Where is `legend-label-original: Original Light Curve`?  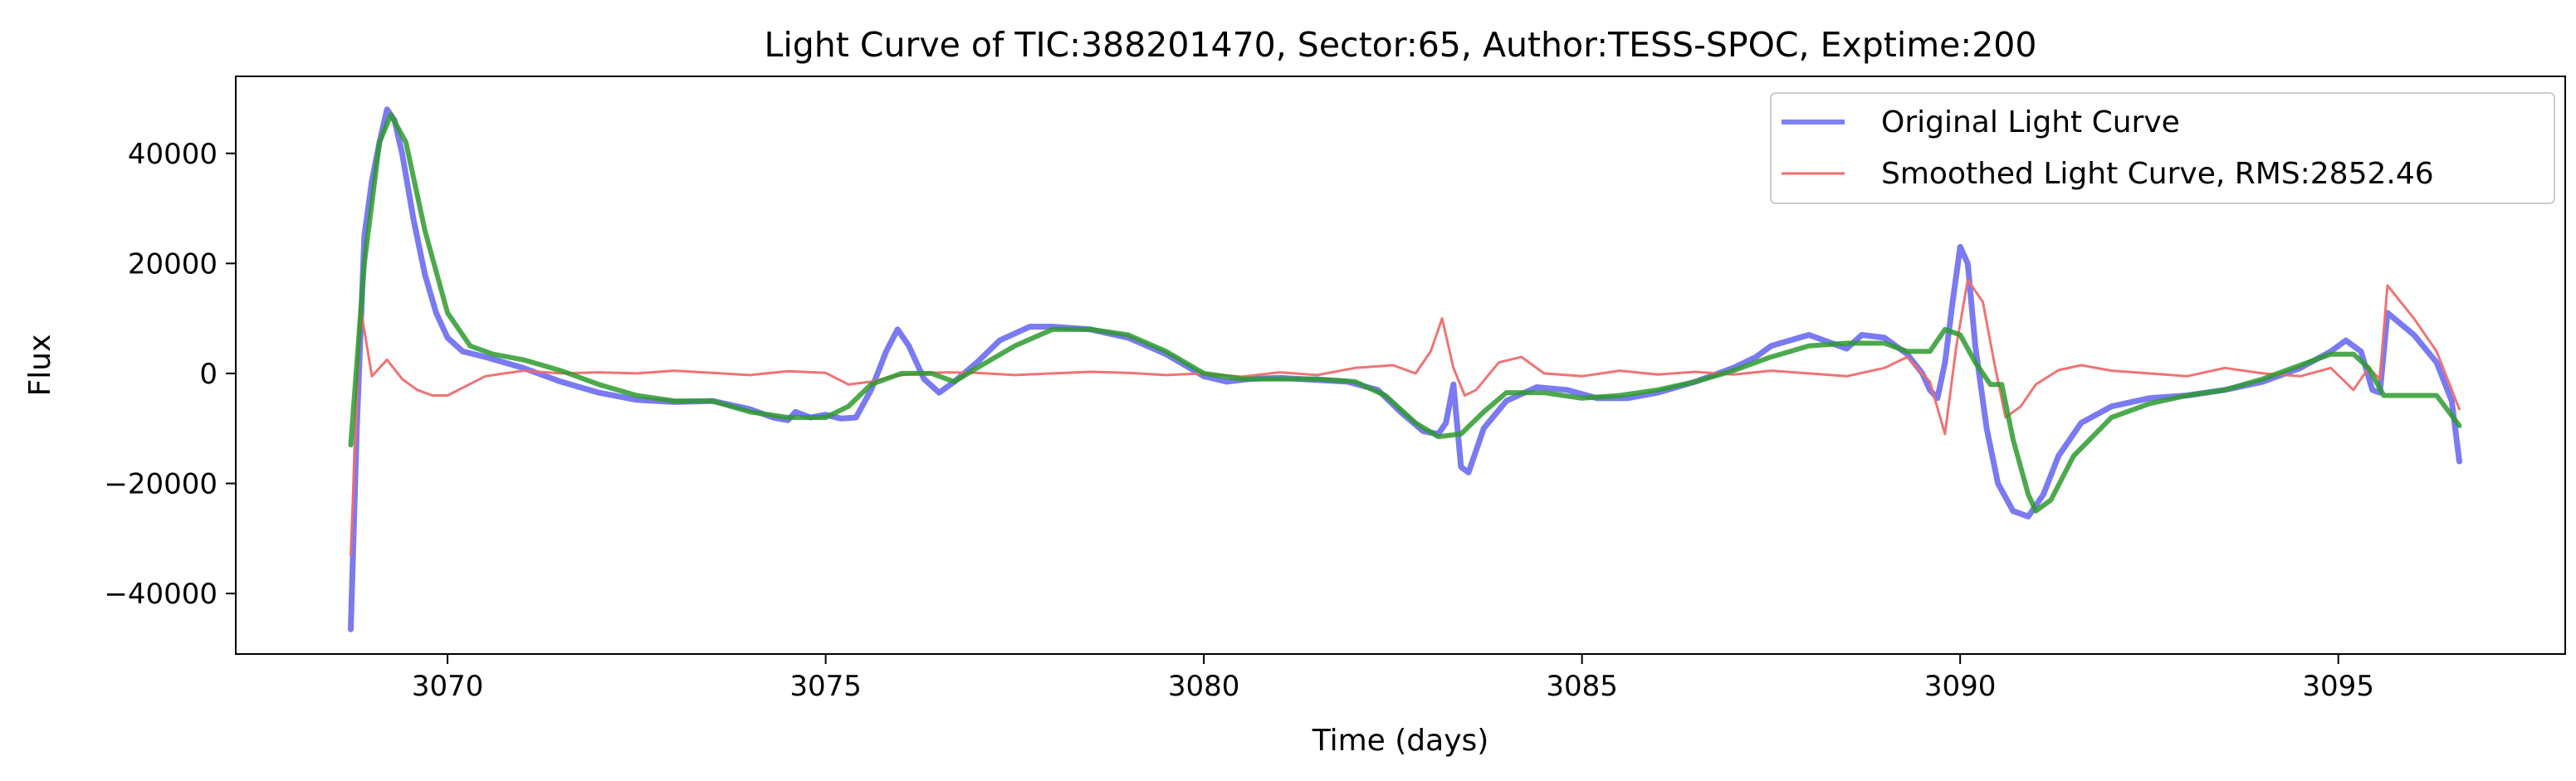 legend-label-original: Original Light Curve is located at coordinates (2030, 122).